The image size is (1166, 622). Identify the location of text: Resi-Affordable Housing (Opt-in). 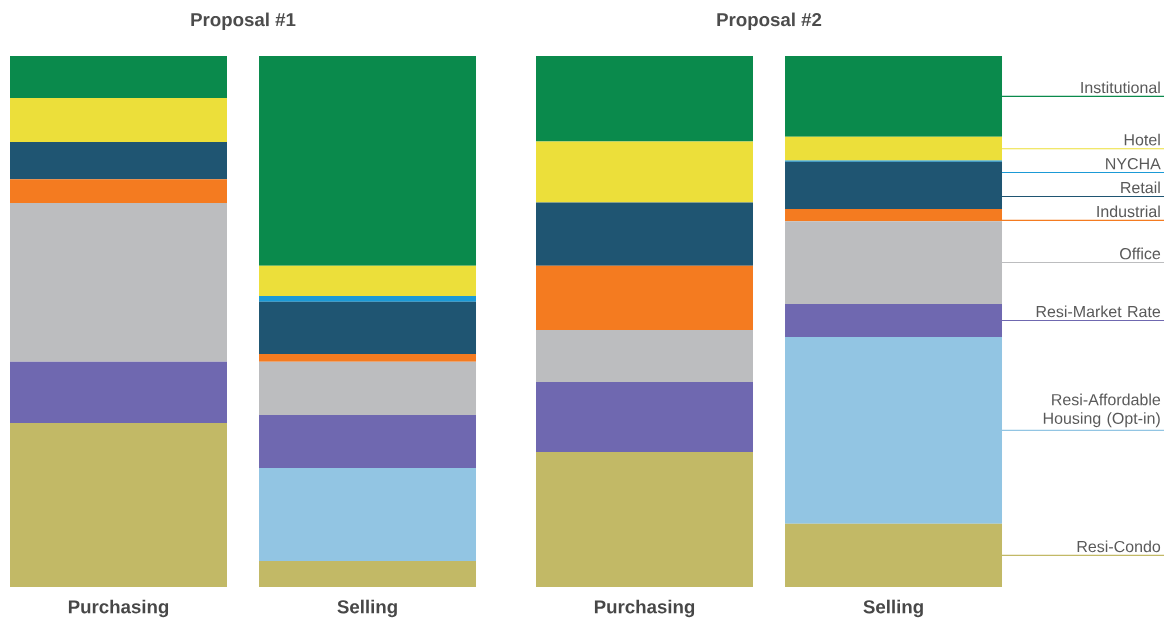
(1102, 410).